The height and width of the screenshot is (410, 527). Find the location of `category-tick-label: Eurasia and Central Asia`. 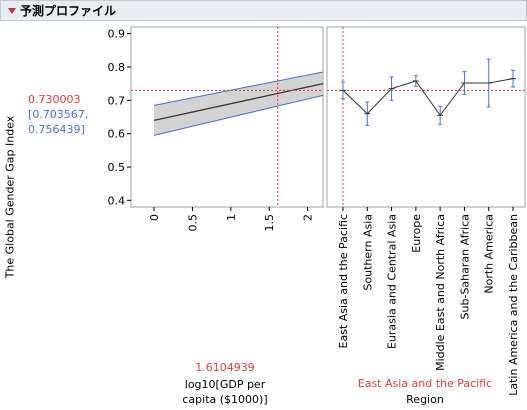

category-tick-label: Eurasia and Central Asia is located at coordinates (392, 281).